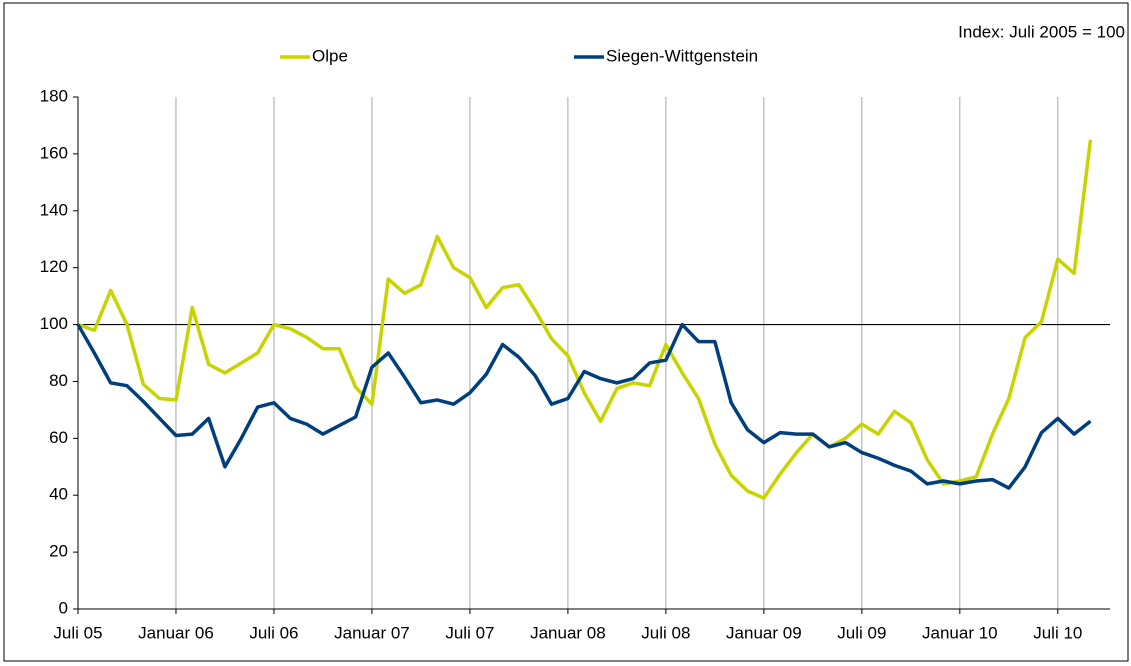  I want to click on y-tick-label: 20, so click(58, 551).